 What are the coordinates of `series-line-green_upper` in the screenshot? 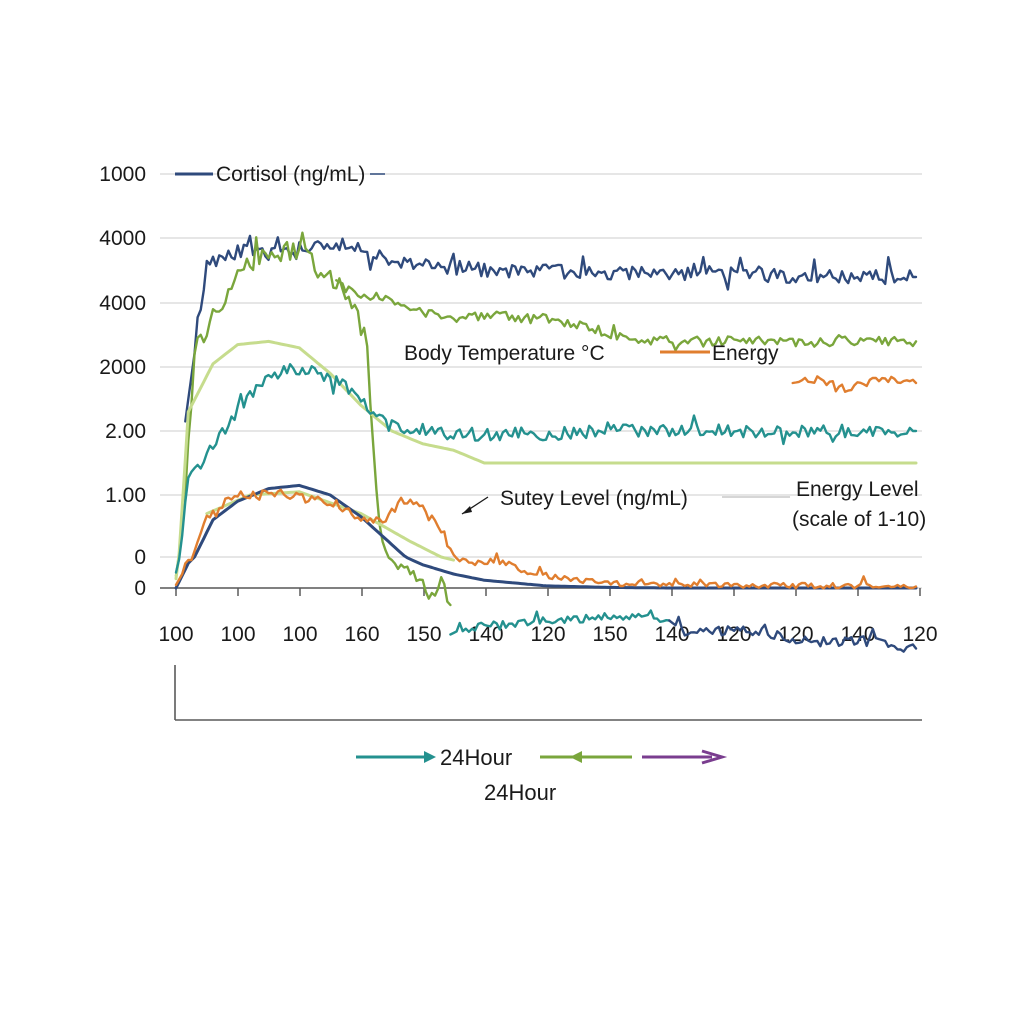 It's located at (626, 315).